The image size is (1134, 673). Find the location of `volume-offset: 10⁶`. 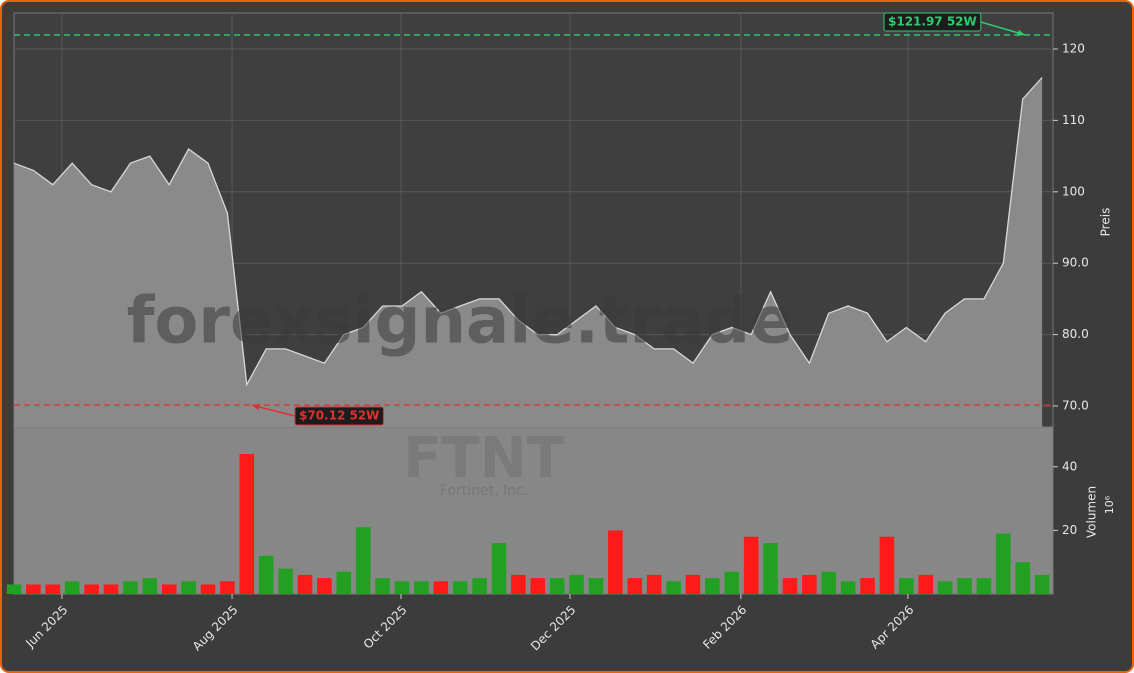

volume-offset: 10⁶ is located at coordinates (1109, 504).